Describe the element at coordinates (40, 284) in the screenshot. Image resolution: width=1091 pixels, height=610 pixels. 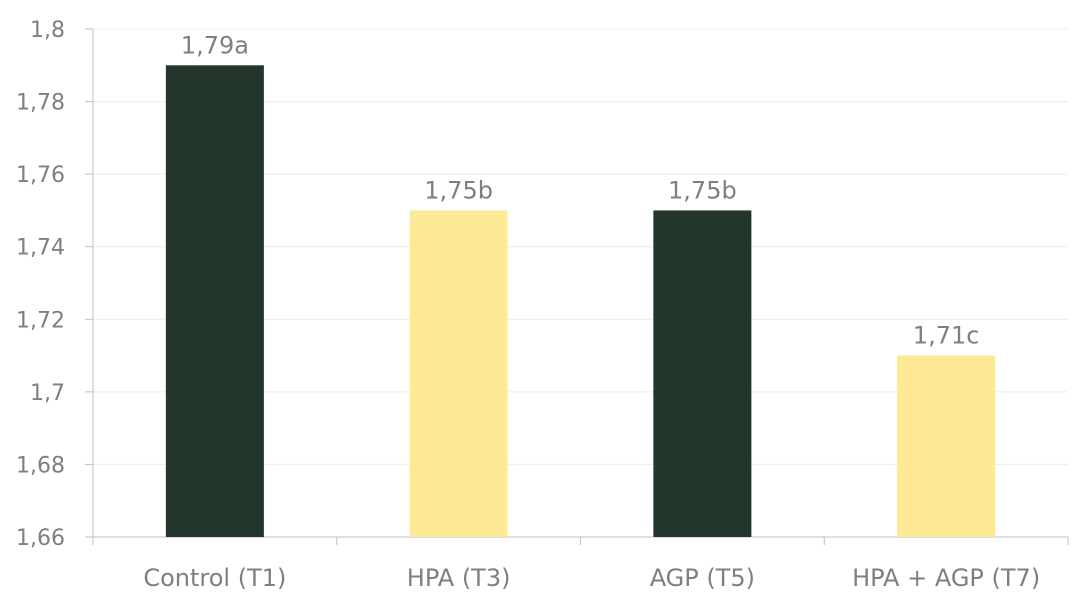
I see `y-axis-tick-labels: 1,66 1,68 1,7 1,72 1,74 1,76 1,78 1,8` at that location.